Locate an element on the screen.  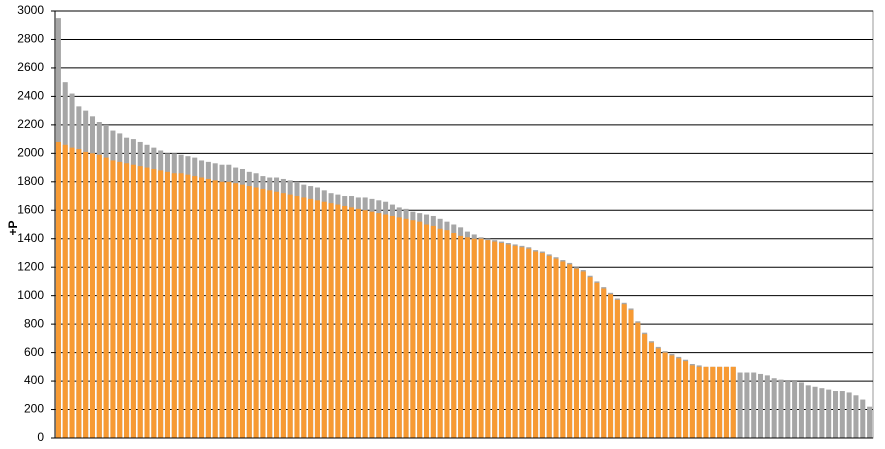
y-tick-label: 1000 is located at coordinates (30, 295).